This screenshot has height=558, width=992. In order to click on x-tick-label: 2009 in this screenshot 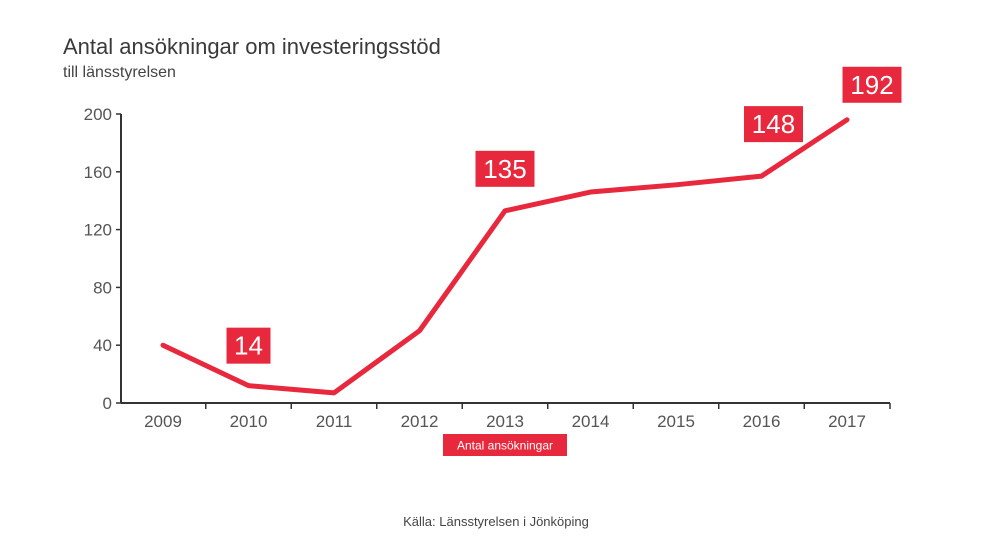, I will do `click(163, 421)`.